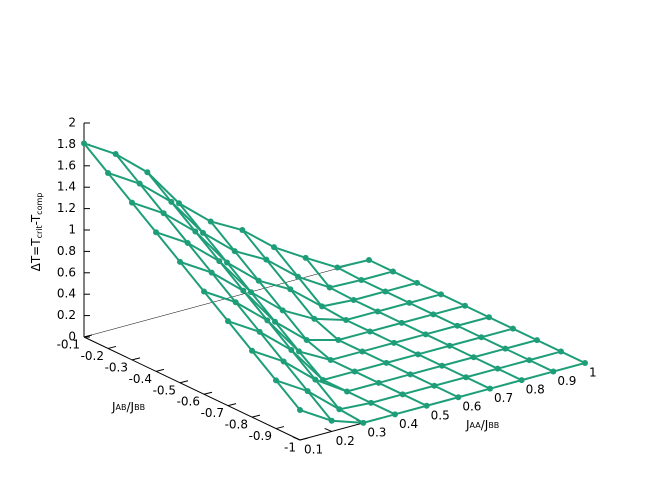 This screenshot has width=667, height=500. Describe the element at coordinates (408, 424) in the screenshot. I see `x-tick-label: 0.4` at that location.